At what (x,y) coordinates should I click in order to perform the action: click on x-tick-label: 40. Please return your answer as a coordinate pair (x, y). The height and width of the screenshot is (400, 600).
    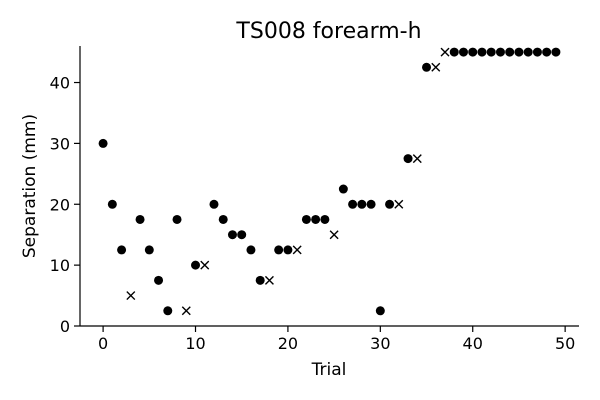
    Looking at the image, I should click on (473, 343).